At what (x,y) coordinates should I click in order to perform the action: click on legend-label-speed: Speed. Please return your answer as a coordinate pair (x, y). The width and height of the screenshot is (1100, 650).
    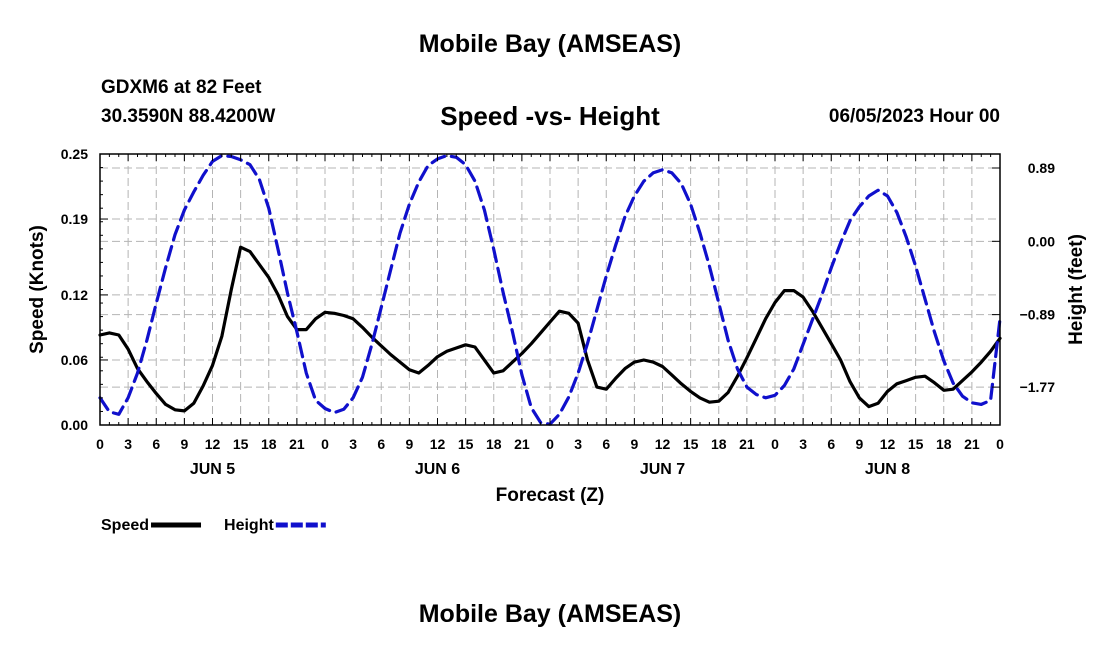
    Looking at the image, I should click on (125, 525).